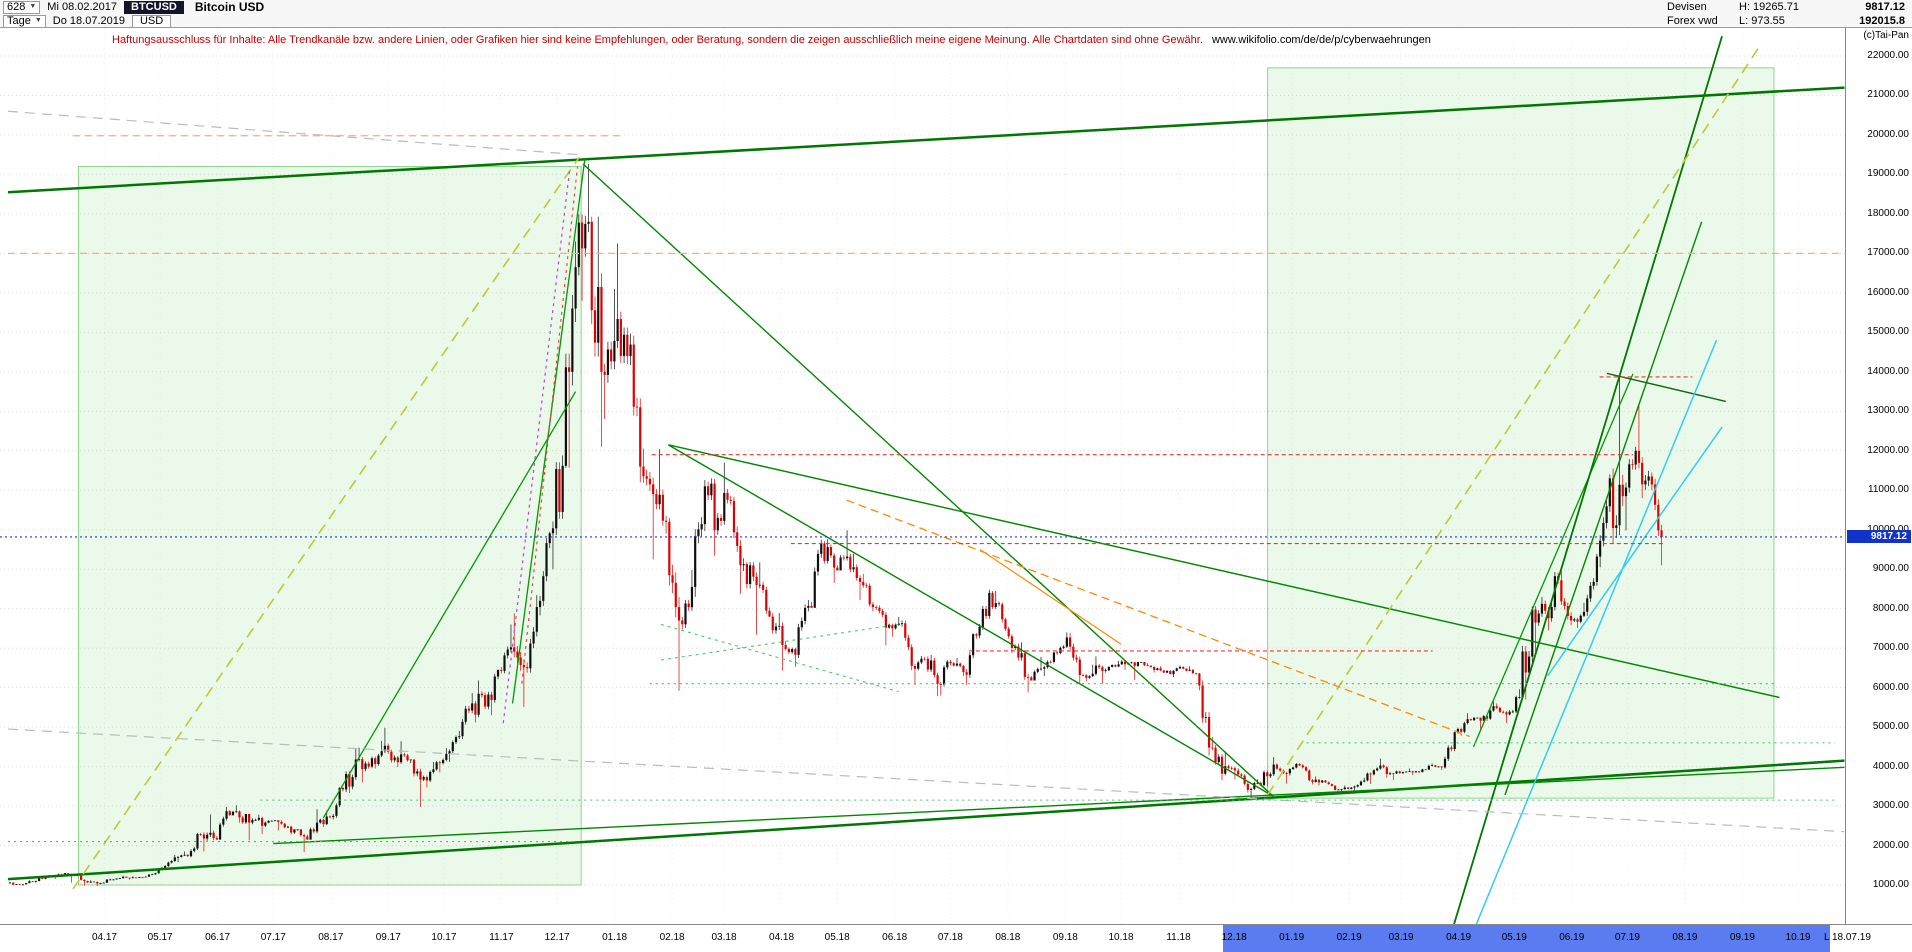 The height and width of the screenshot is (952, 1912). Describe the element at coordinates (1888, 490) in the screenshot. I see `y-axis-label: 11000.00` at that location.